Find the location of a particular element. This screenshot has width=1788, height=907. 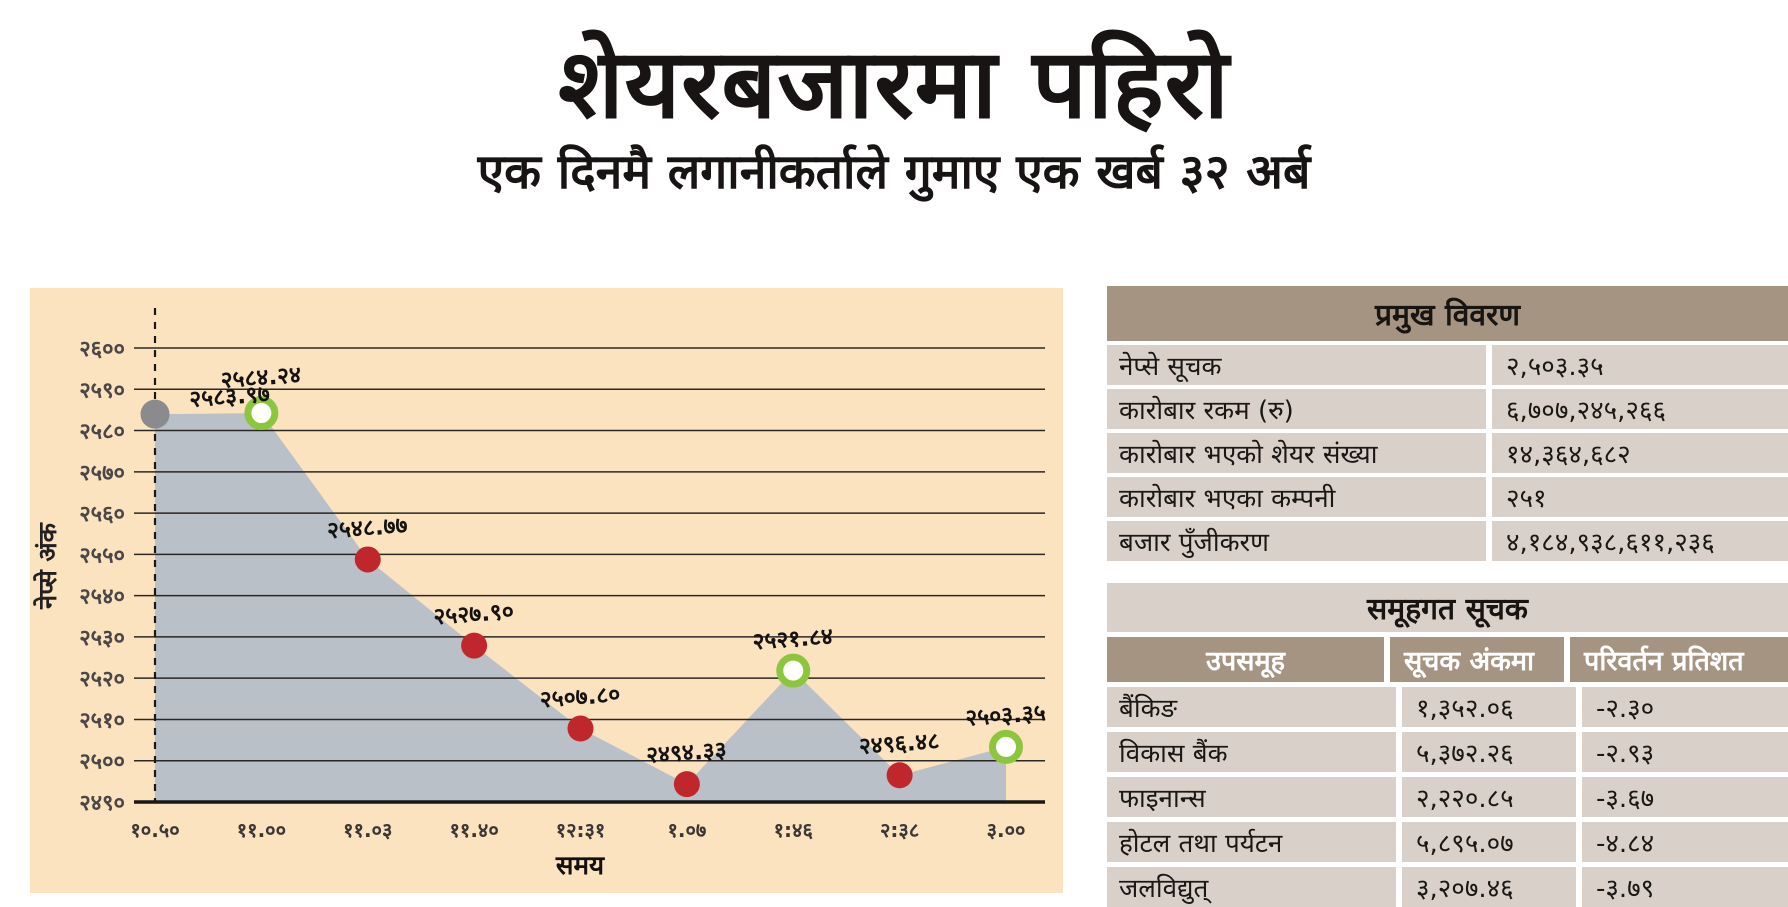

group-table-title: समूहगत सूचक is located at coordinates (1447, 607).